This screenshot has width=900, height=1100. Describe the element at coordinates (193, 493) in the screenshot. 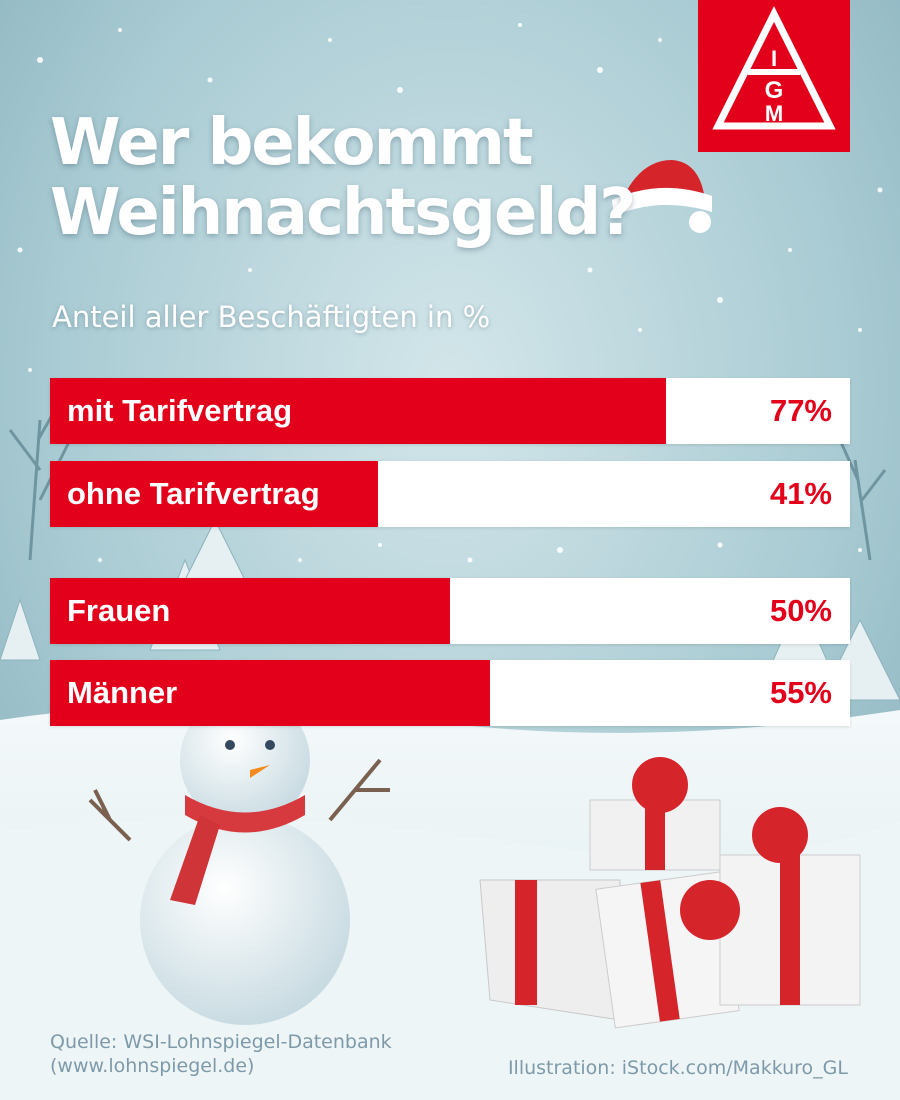

I see `bar-label: ohne Tarifvertrag` at that location.